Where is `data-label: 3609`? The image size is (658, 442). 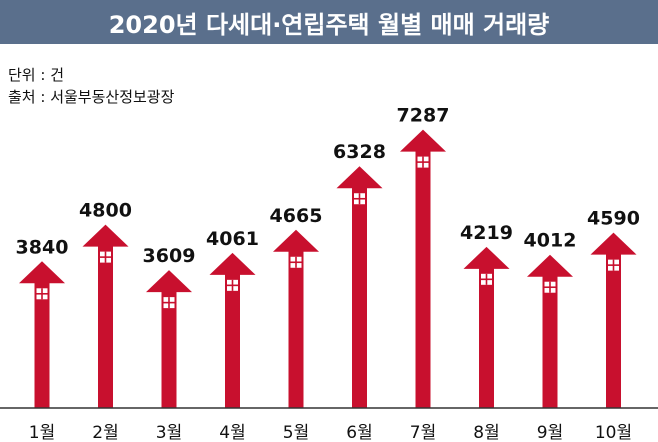 data-label: 3609 is located at coordinates (169, 256).